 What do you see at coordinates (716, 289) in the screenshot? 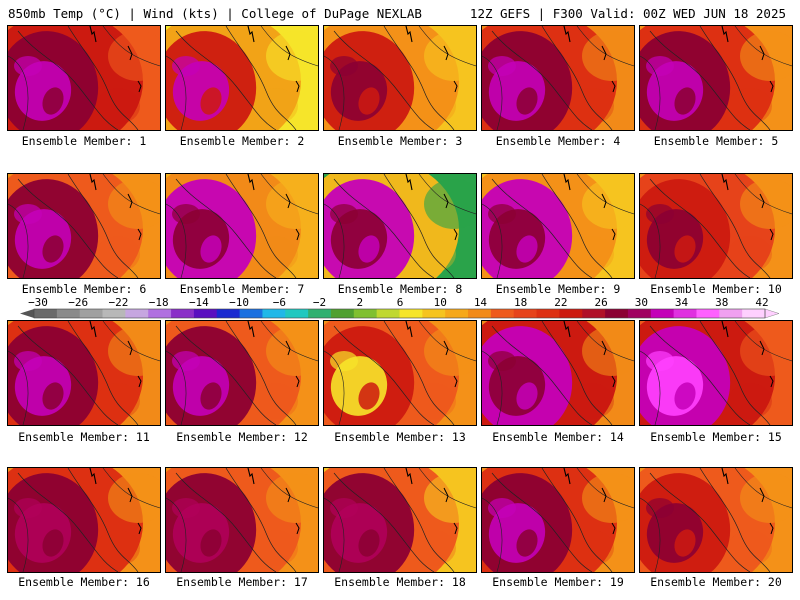
I see `ensemble-member-label: Ensemble Member: 10` at bounding box center [716, 289].